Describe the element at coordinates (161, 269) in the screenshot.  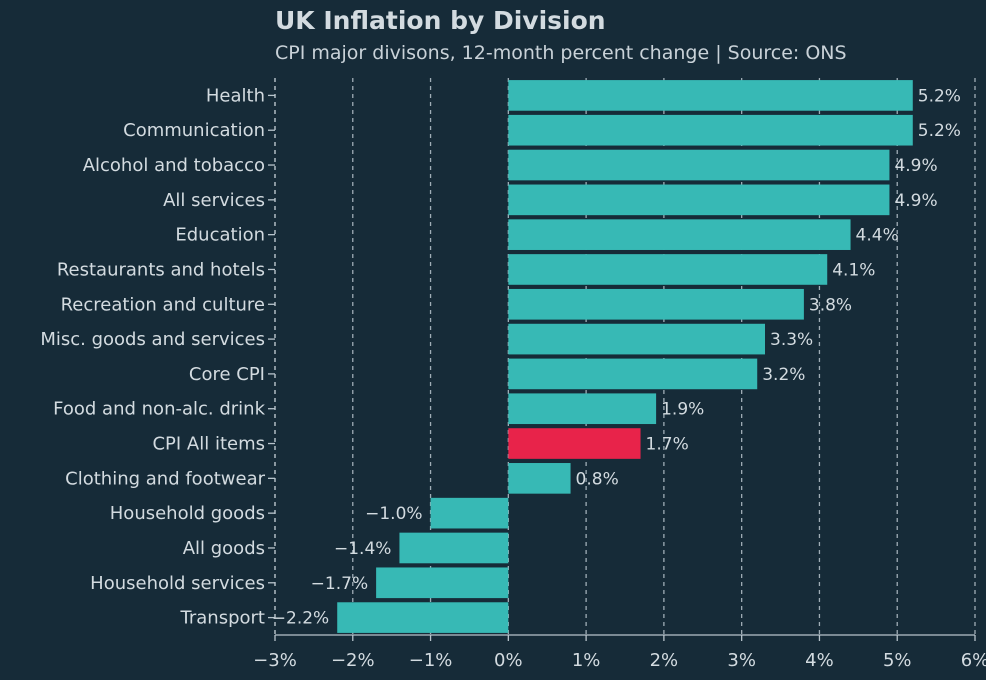
I see `category-label: Restaurants and hotels` at that location.